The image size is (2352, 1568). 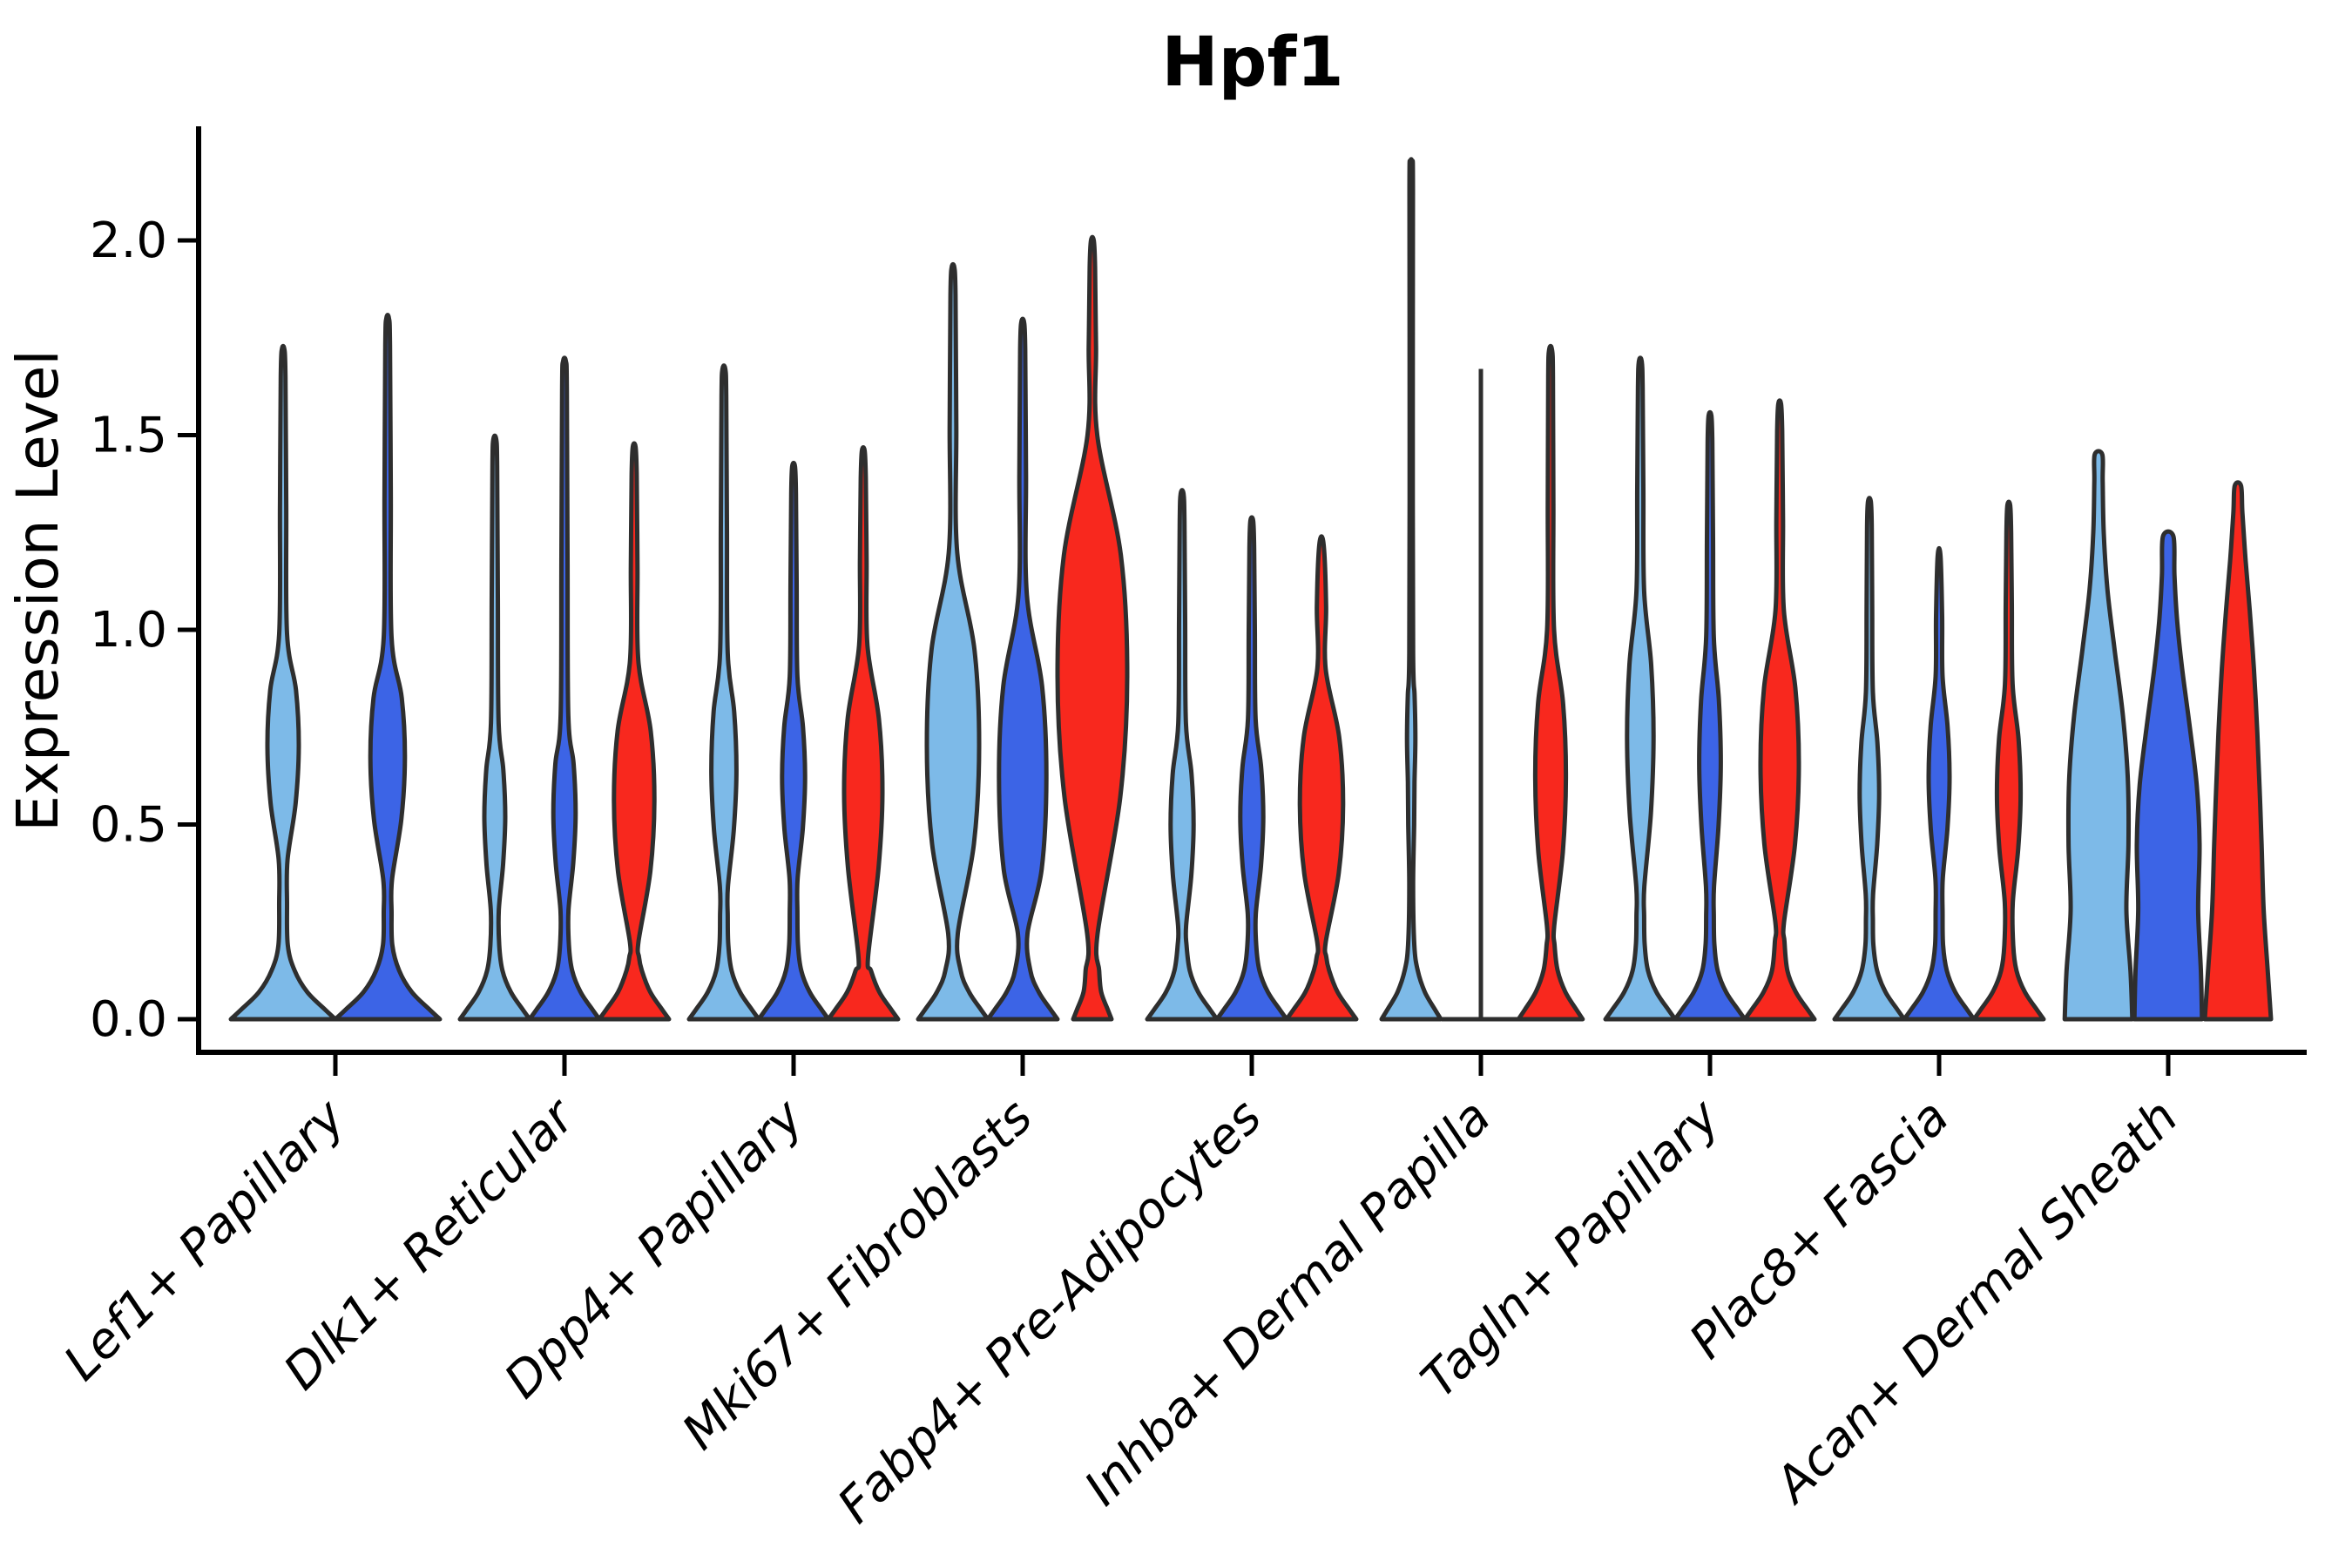 I want to click on violin-1-light-blue, so click(x=495, y=727).